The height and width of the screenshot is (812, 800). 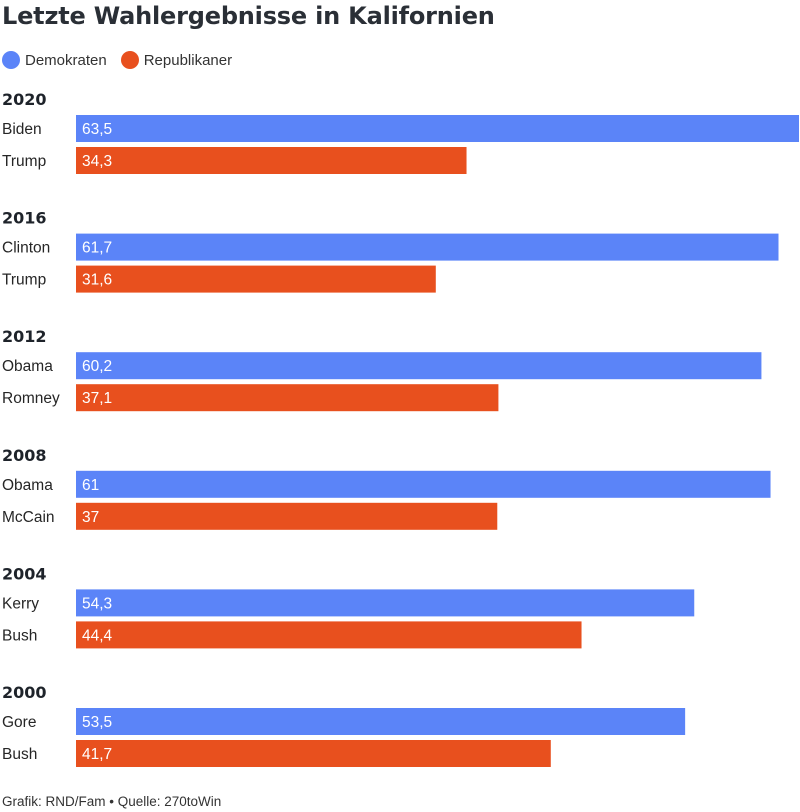 What do you see at coordinates (90, 517) in the screenshot?
I see `value-label: 37` at bounding box center [90, 517].